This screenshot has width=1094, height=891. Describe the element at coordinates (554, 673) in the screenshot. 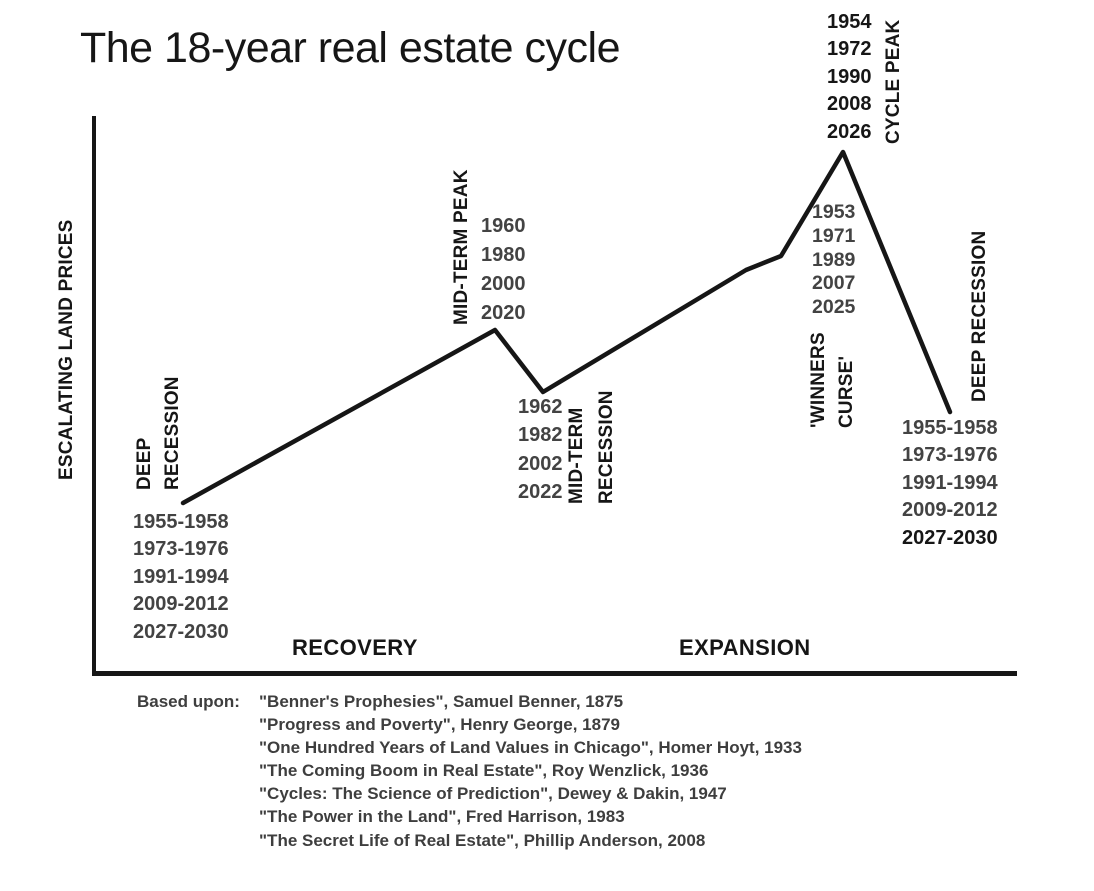

I see `x-axis-line` at that location.